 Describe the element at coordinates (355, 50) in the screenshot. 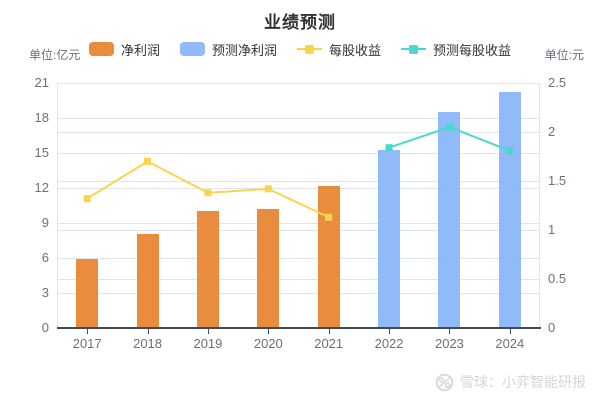

I see `legend-item-label: 每股收益` at that location.